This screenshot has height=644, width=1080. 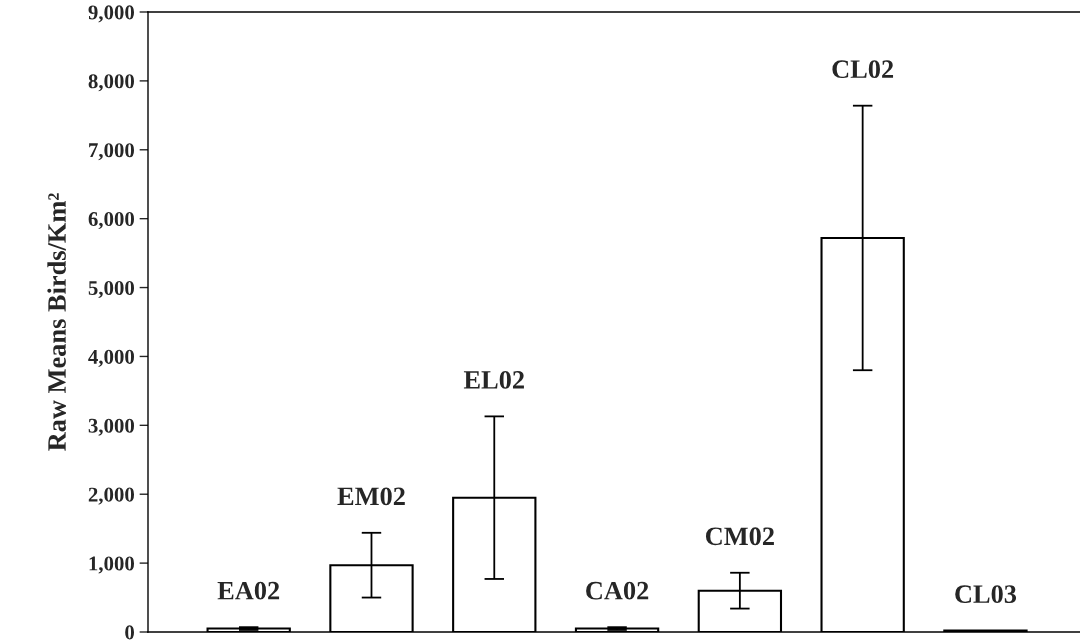 I want to click on x-tick-label: EM02, so click(x=371, y=496).